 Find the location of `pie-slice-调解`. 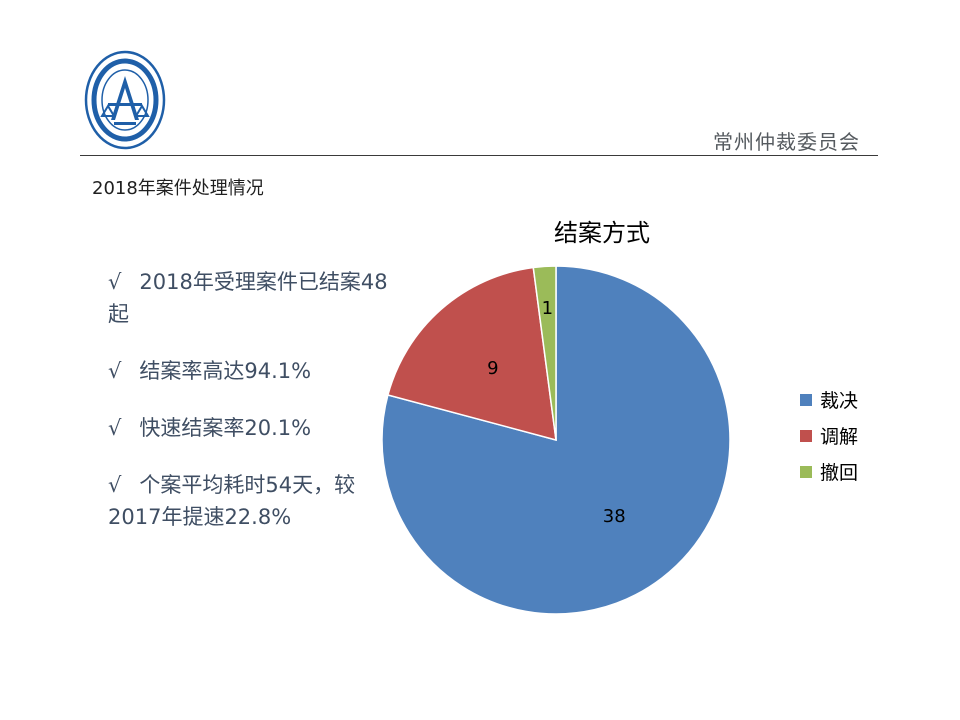

pie-slice-调解 is located at coordinates (472, 354).